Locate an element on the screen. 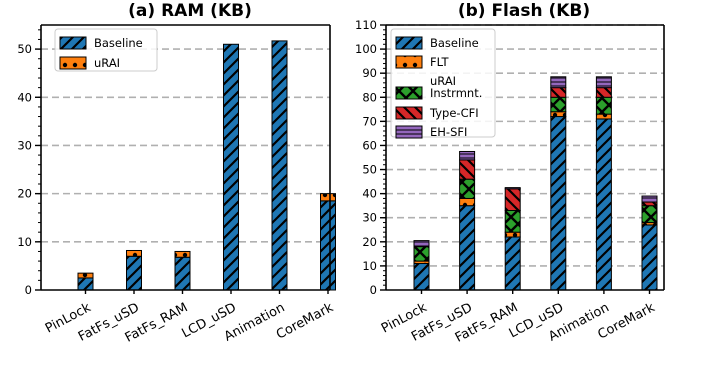 Image resolution: width=706 pixels, height=370 pixels. ram-bar-pattern-coremark-baseline is located at coordinates (328, 245).